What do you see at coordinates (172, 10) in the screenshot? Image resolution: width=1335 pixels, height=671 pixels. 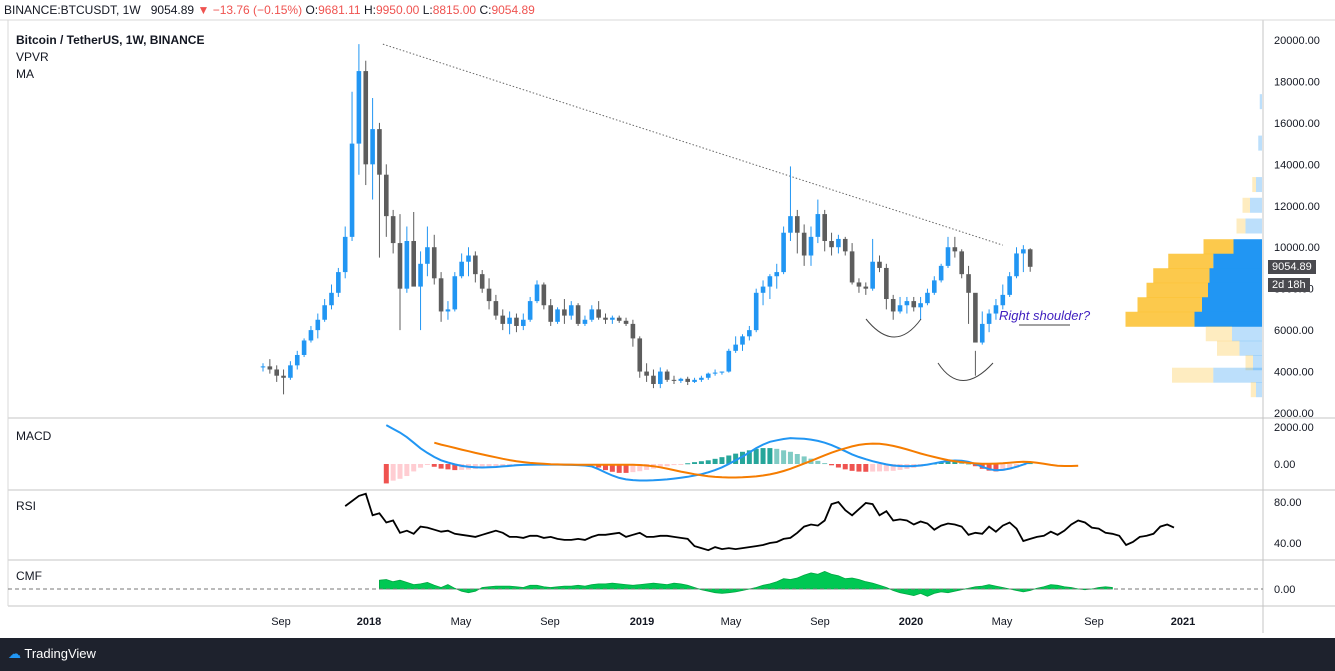 I see `last-price: 9054.89` at bounding box center [172, 10].